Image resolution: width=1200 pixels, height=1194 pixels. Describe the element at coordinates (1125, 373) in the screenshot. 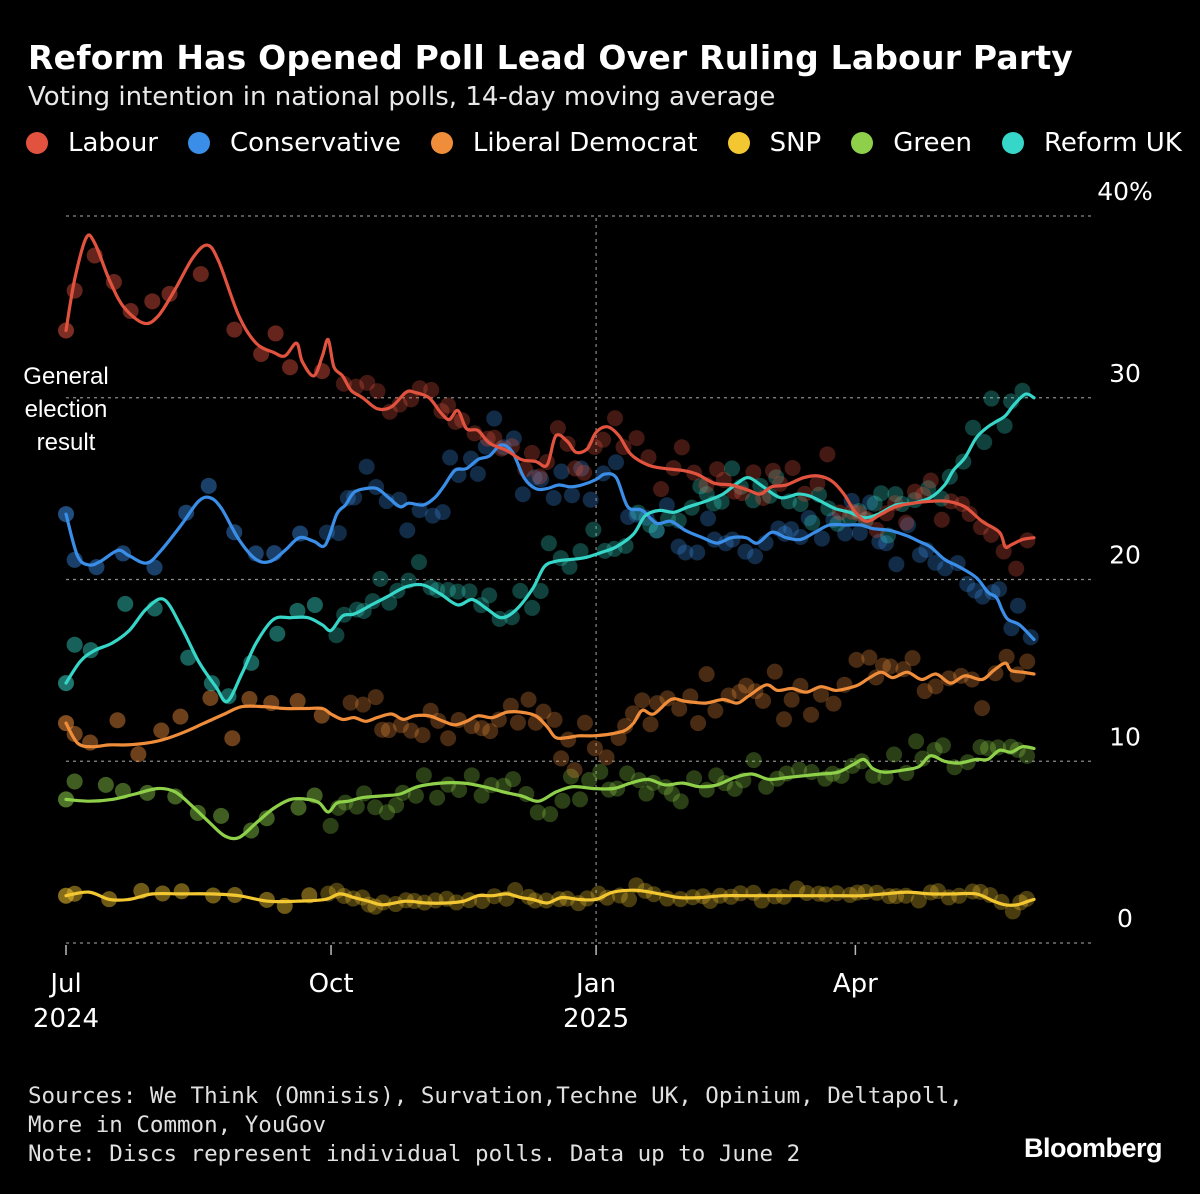

I see `y-tick-label-30: 30` at that location.